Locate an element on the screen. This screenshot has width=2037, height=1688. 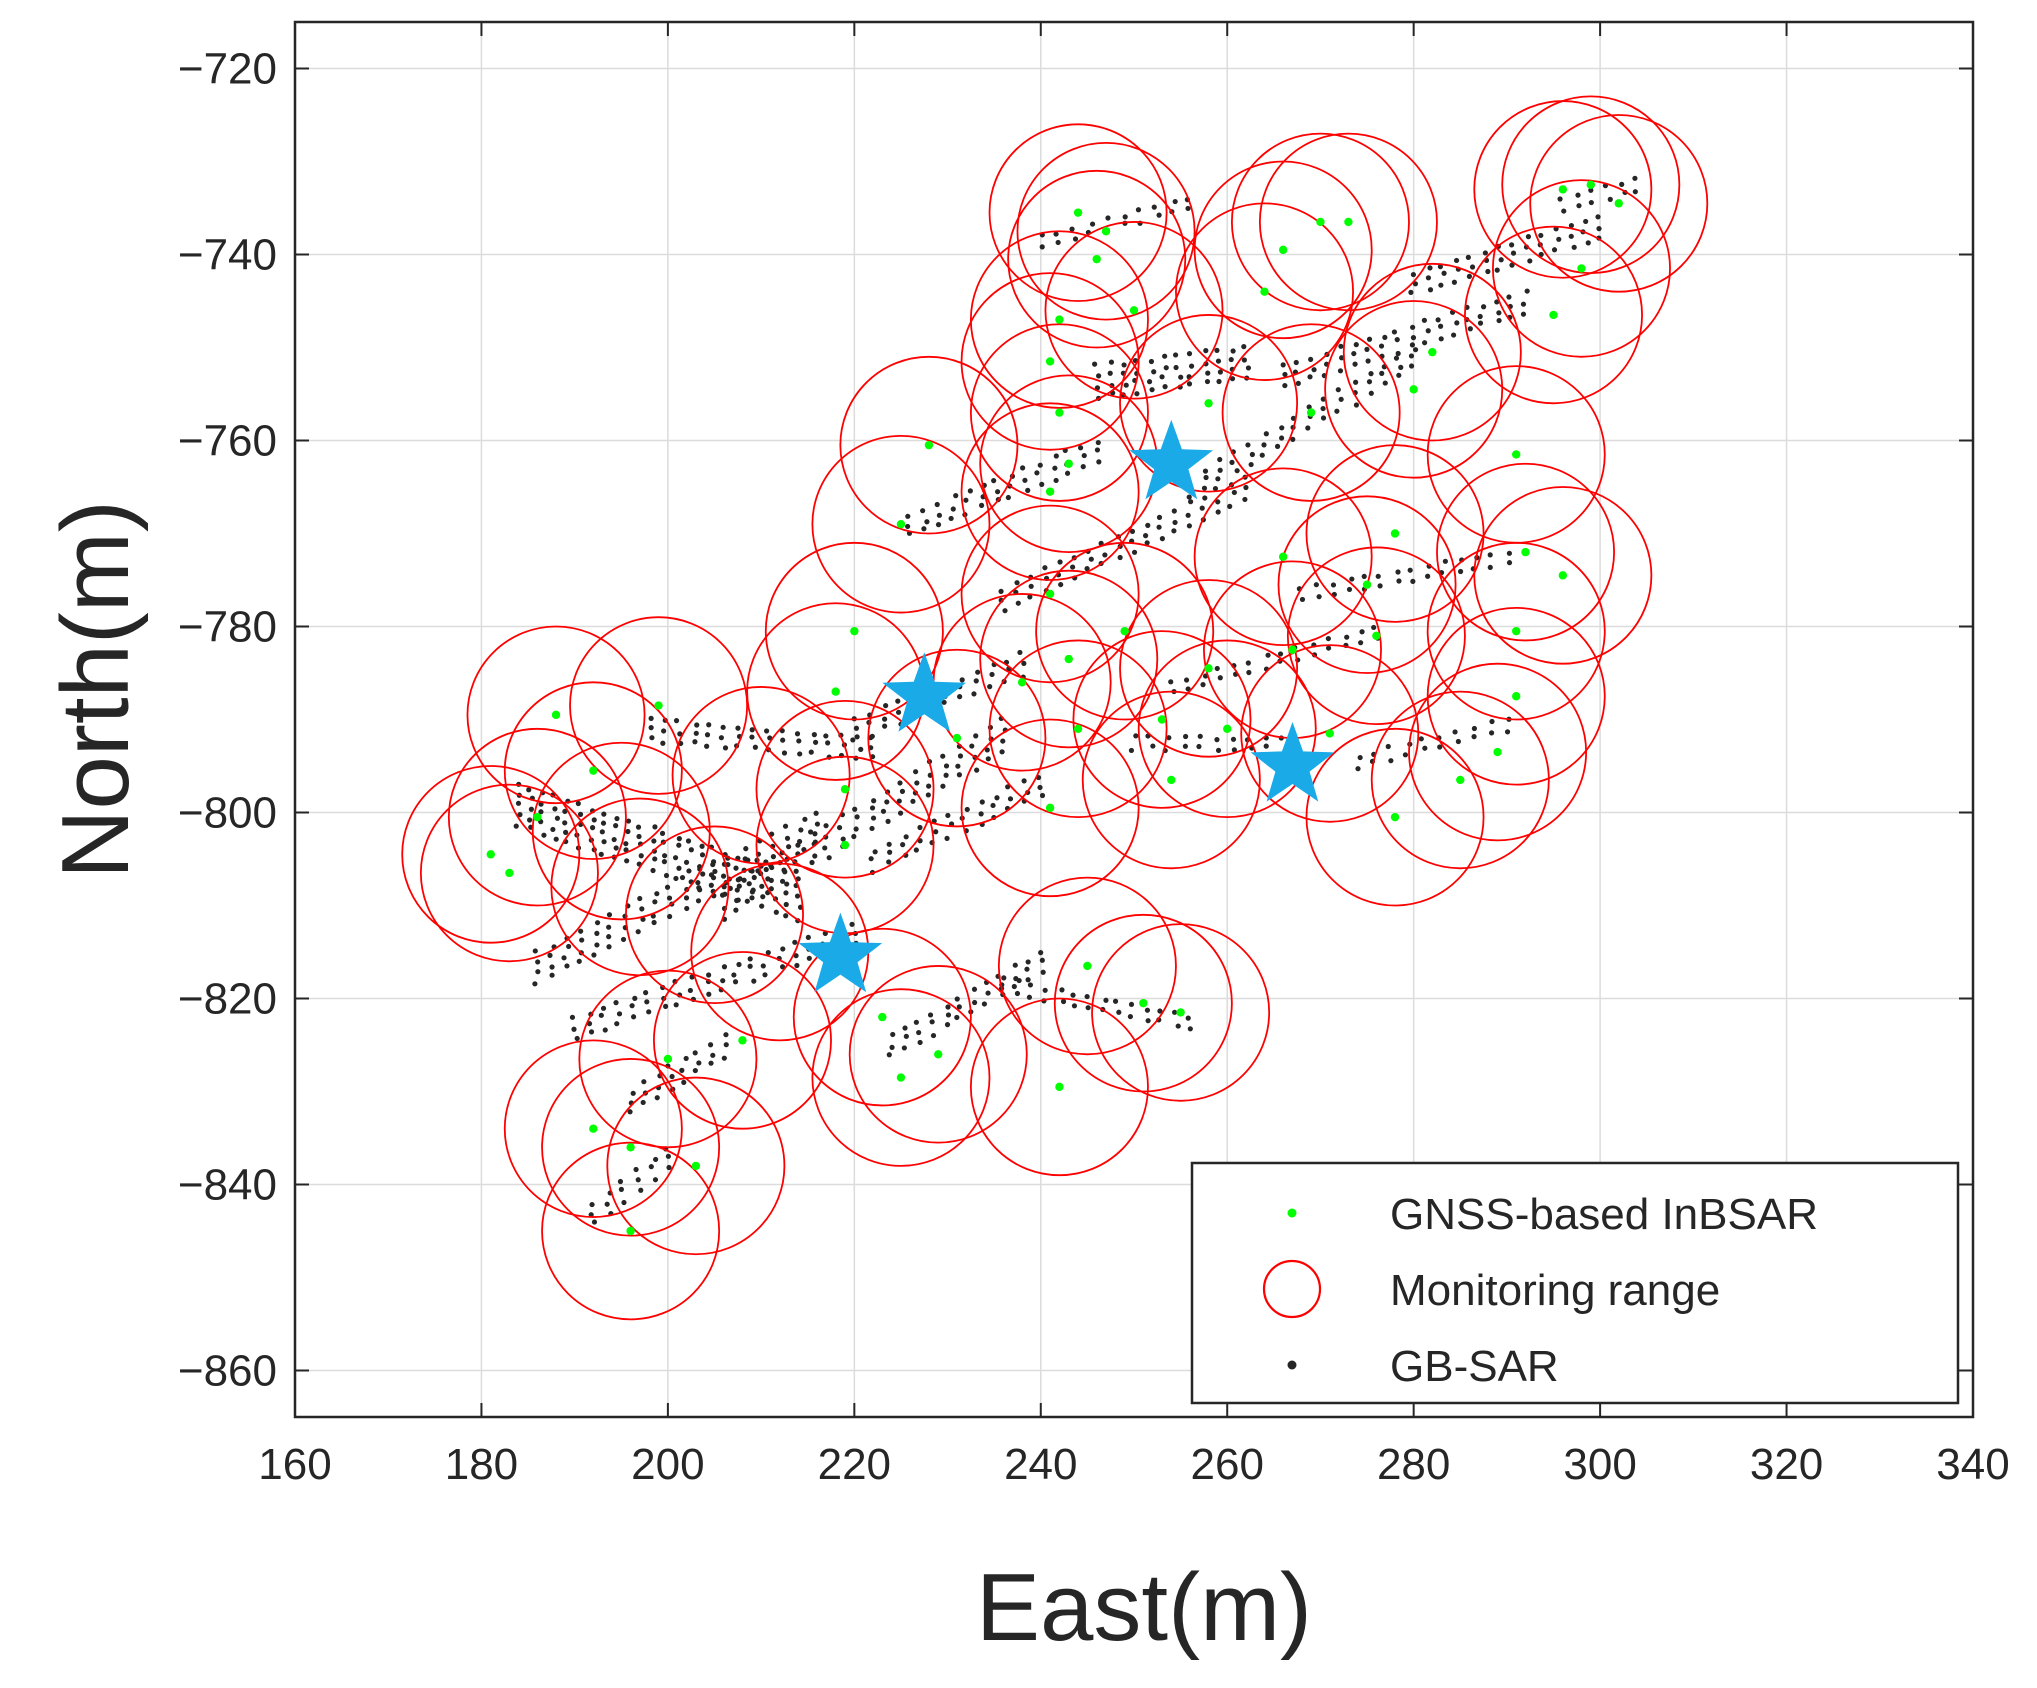
legend-circle-icon is located at coordinates (1292, 1289).